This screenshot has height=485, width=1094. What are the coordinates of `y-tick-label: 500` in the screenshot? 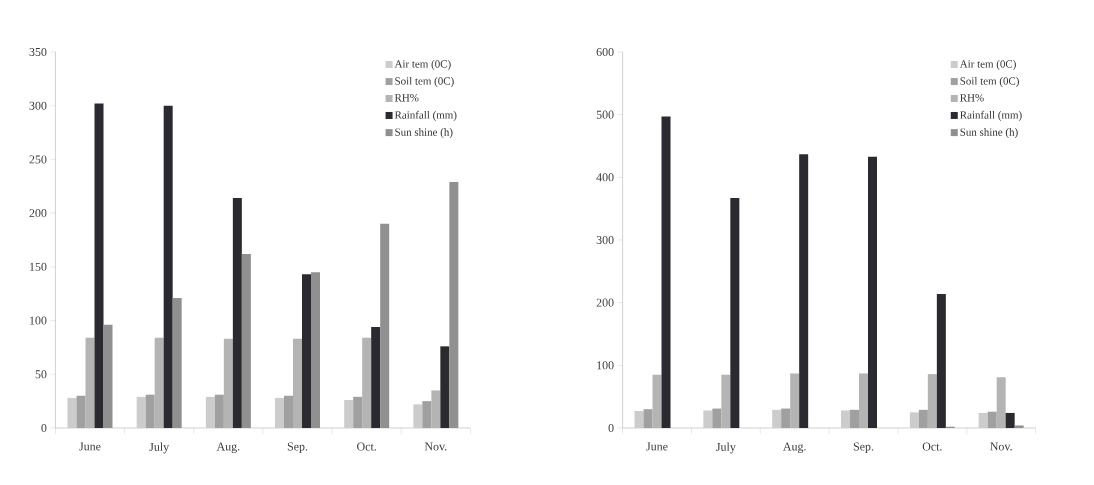 It's located at (605, 114).